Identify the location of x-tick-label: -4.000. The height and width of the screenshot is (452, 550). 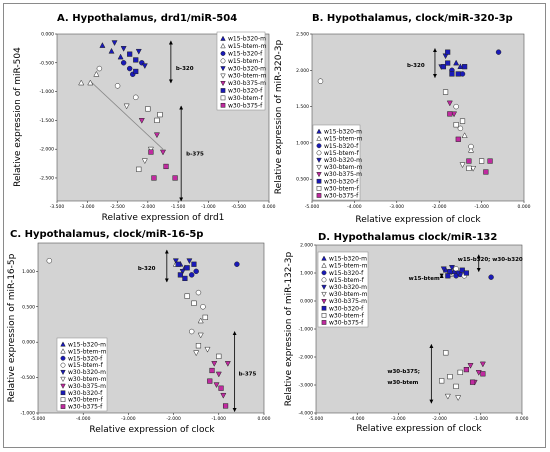
(83, 419).